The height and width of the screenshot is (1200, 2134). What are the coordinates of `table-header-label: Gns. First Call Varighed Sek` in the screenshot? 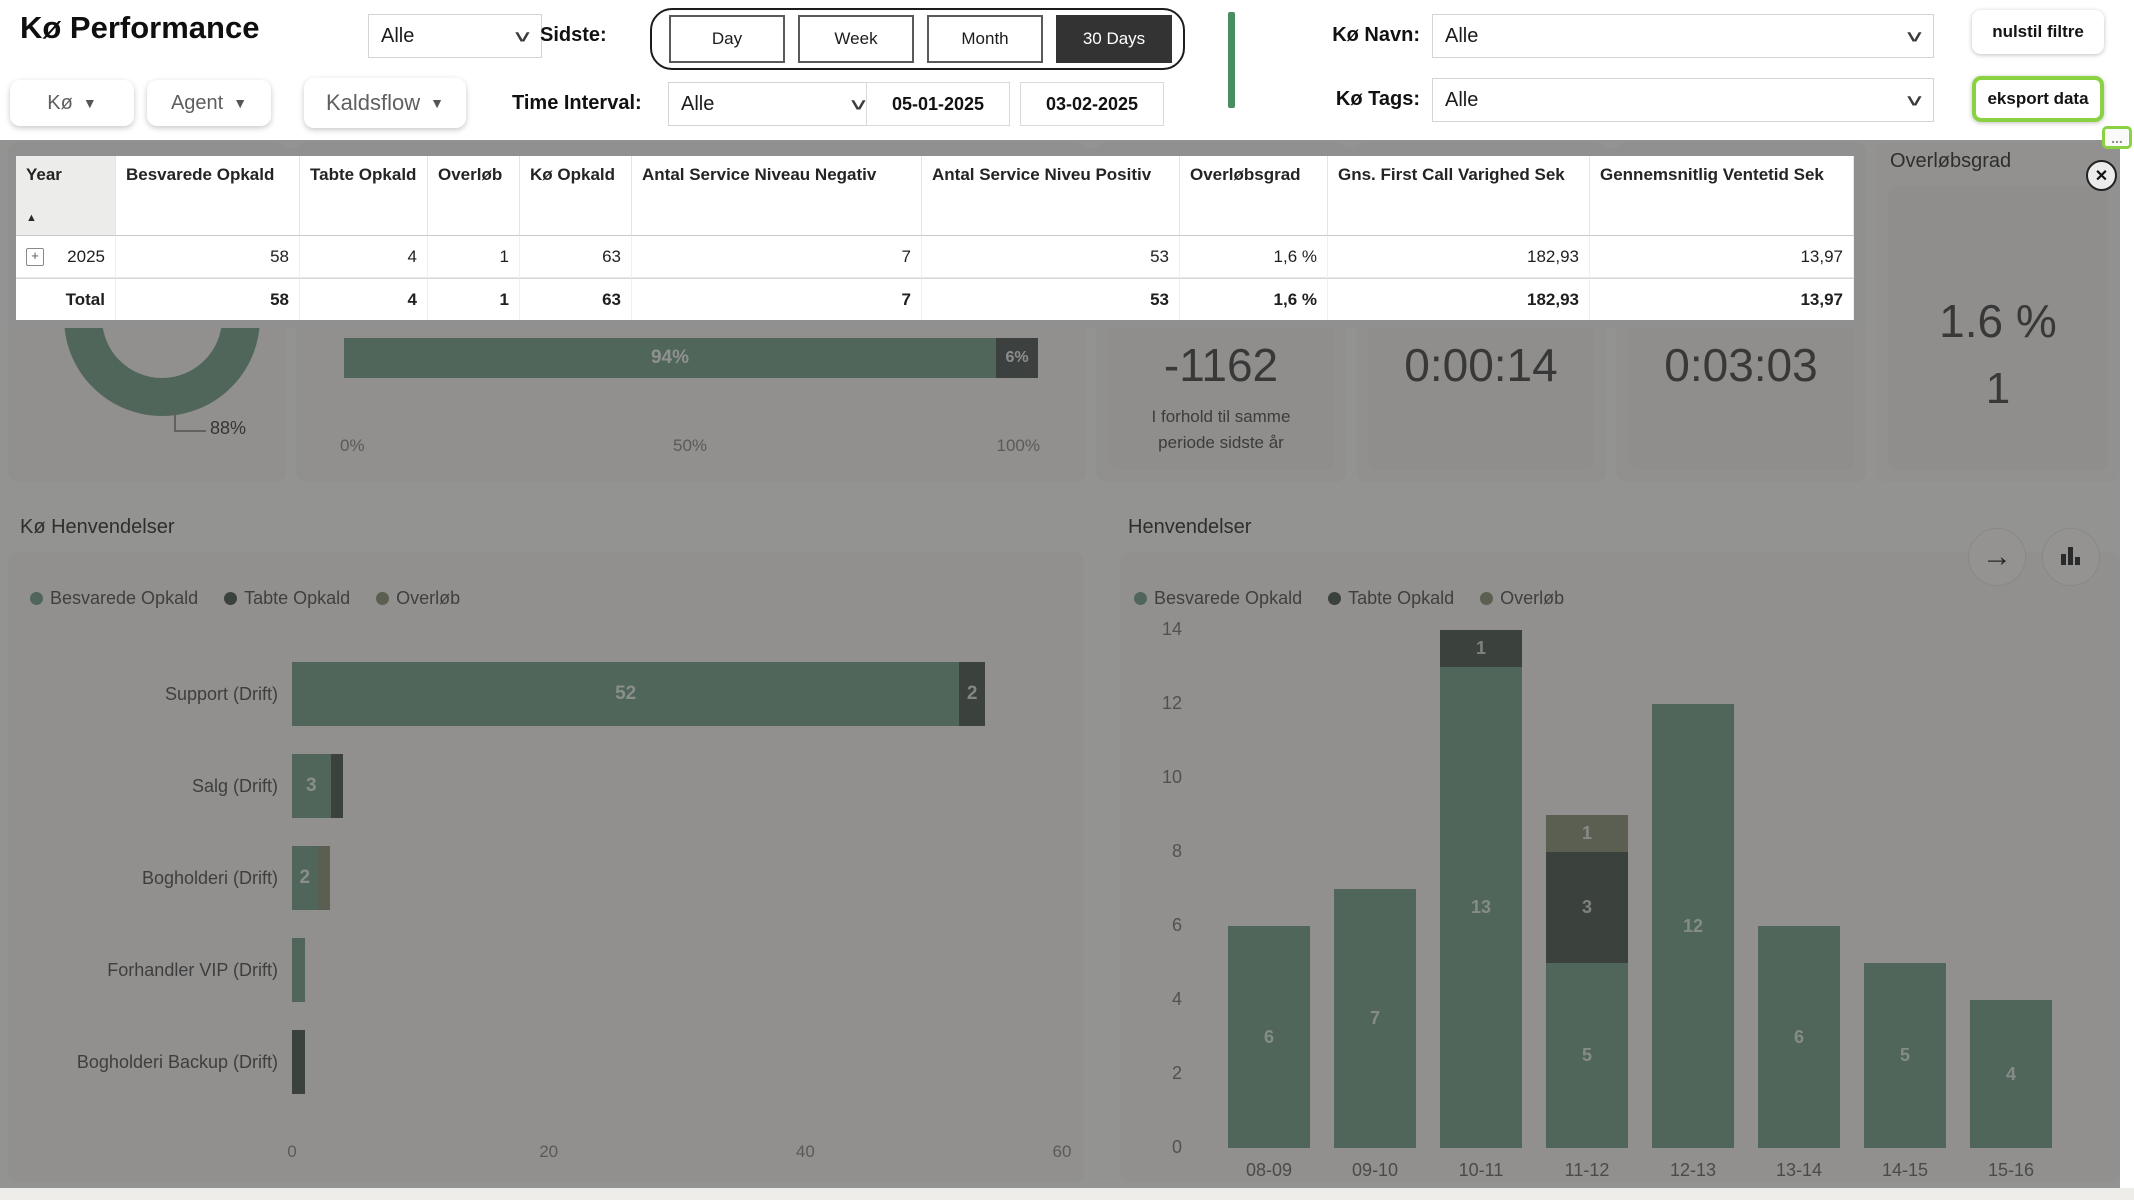 It's located at (1451, 174).